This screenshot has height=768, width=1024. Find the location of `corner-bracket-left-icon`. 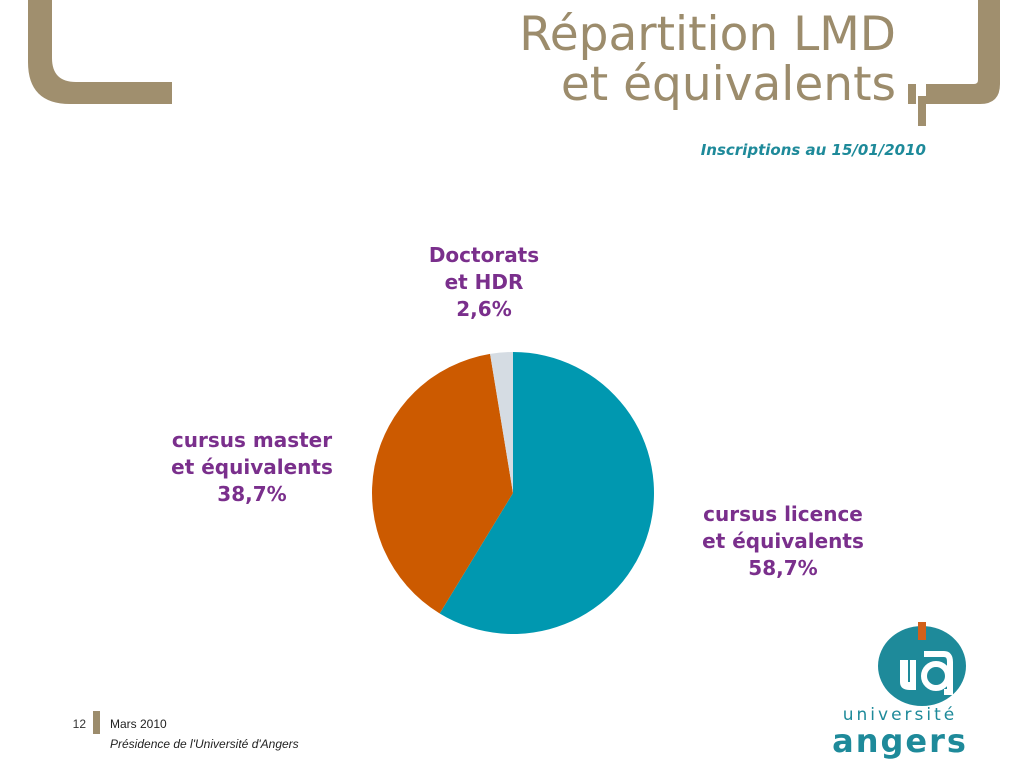

corner-bracket-left-icon is located at coordinates (100, 52).